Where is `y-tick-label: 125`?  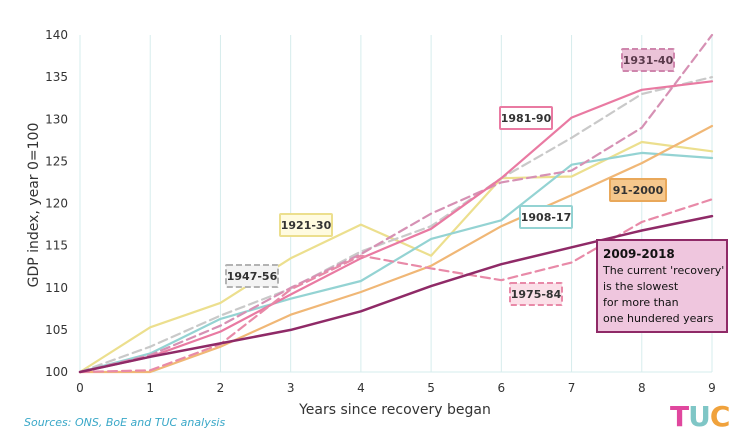 y-tick-label: 125 is located at coordinates (56, 161).